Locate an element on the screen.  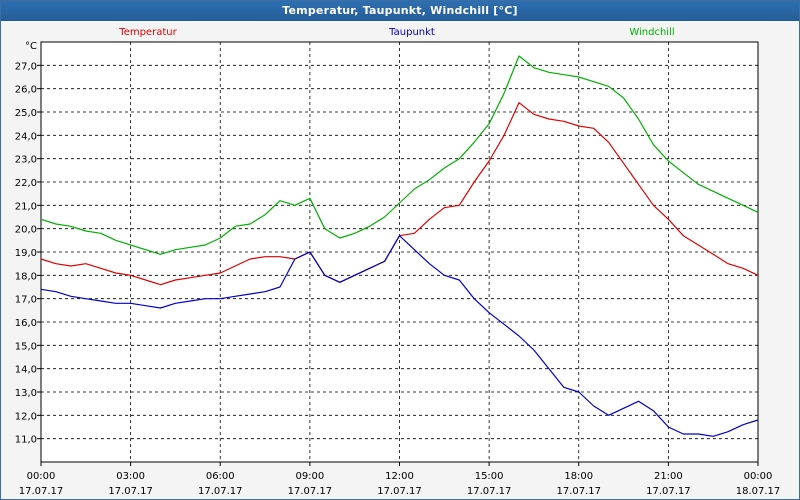
y-tick-label: 11,0 is located at coordinates (26, 440).